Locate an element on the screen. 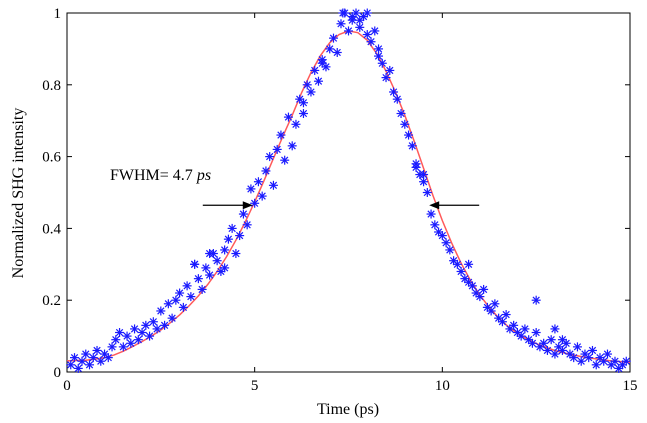  fwhm-arrow-right-head is located at coordinates (434, 205).